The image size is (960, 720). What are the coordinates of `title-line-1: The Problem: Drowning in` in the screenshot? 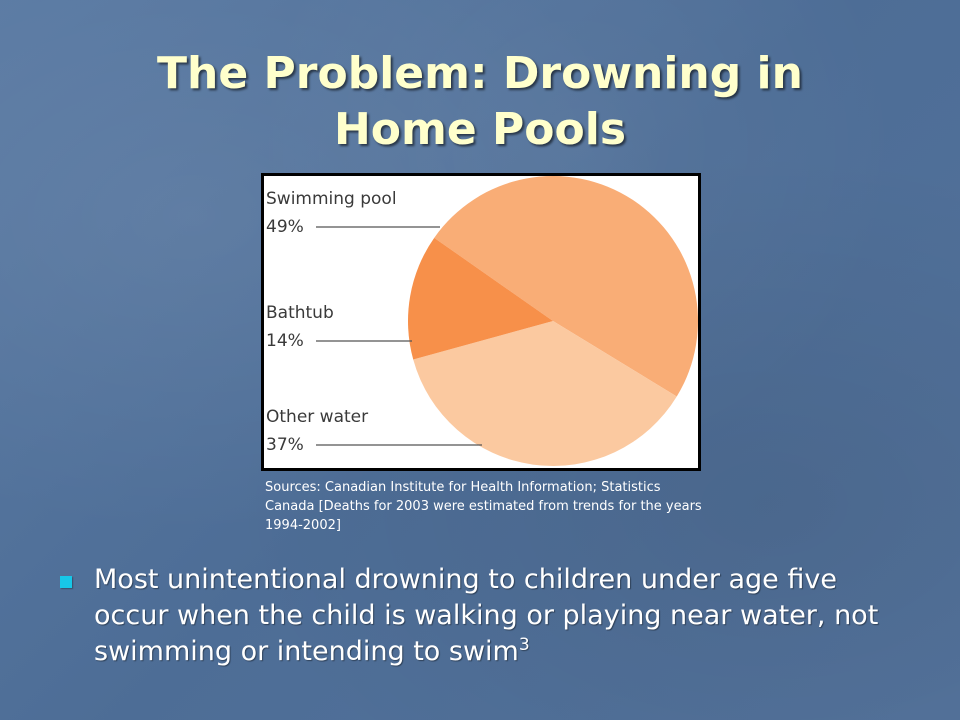 It's located at (480, 73).